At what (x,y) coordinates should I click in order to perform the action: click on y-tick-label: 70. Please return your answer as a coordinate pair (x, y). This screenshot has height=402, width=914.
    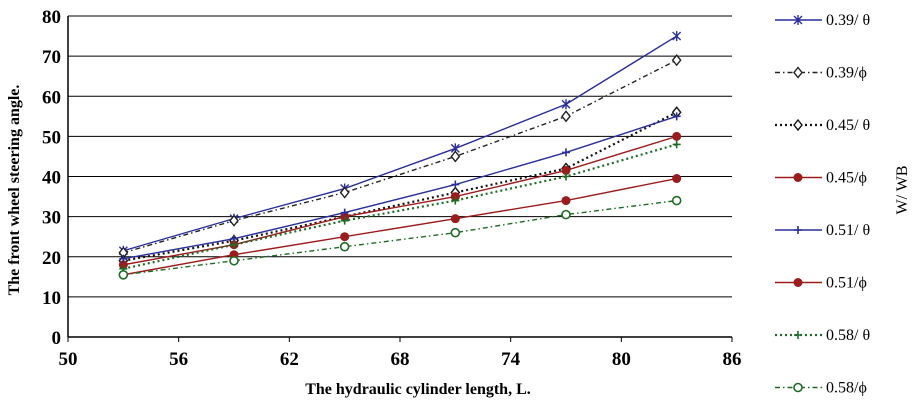
    Looking at the image, I should click on (51, 57).